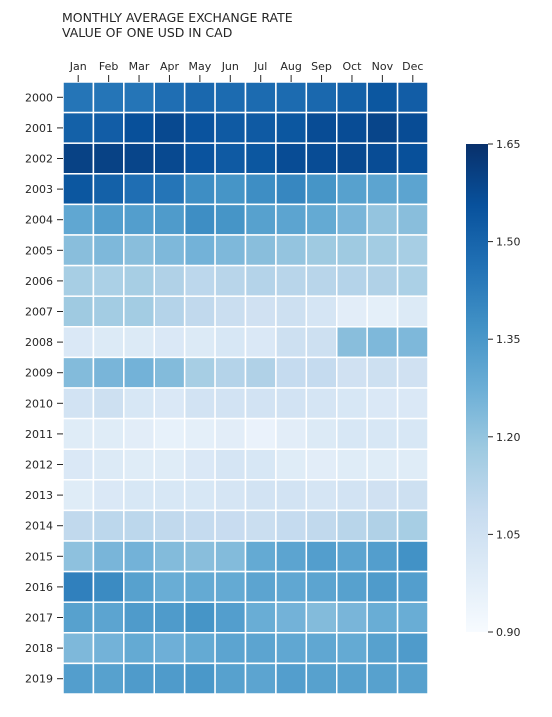 This screenshot has height=717, width=552. What do you see at coordinates (39, 220) in the screenshot?
I see `year-label: 2004` at bounding box center [39, 220].